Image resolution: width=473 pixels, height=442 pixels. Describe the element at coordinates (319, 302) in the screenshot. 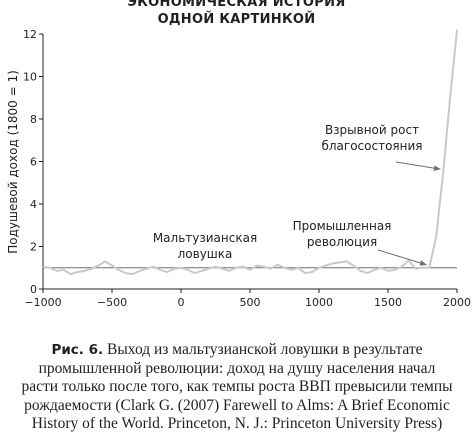

I see `x-tick-label: 1000` at that location.